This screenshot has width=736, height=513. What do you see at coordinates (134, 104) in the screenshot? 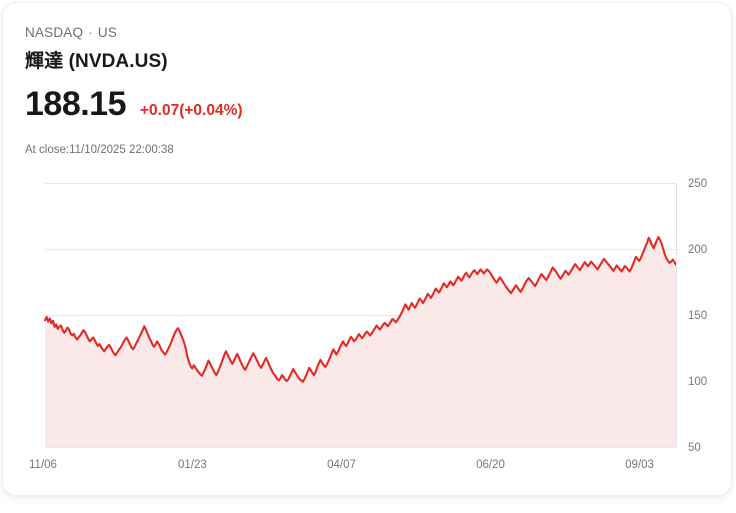
I see `price-row: 188.15 +0.07(+0.04%)` at bounding box center [134, 104].